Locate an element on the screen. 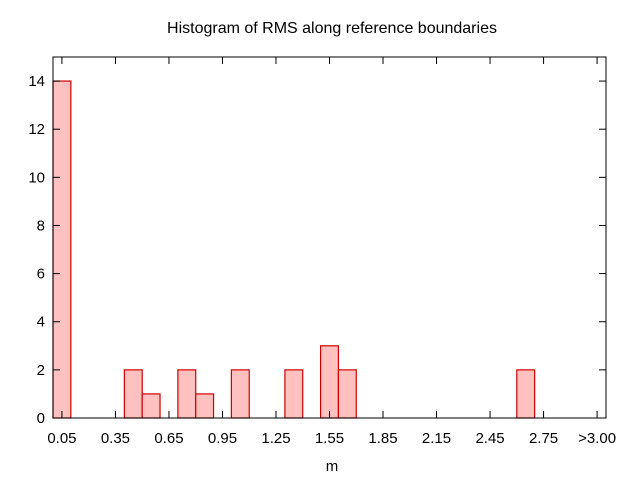 The width and height of the screenshot is (640, 480). x-tick-label: 0.05 is located at coordinates (61, 438).